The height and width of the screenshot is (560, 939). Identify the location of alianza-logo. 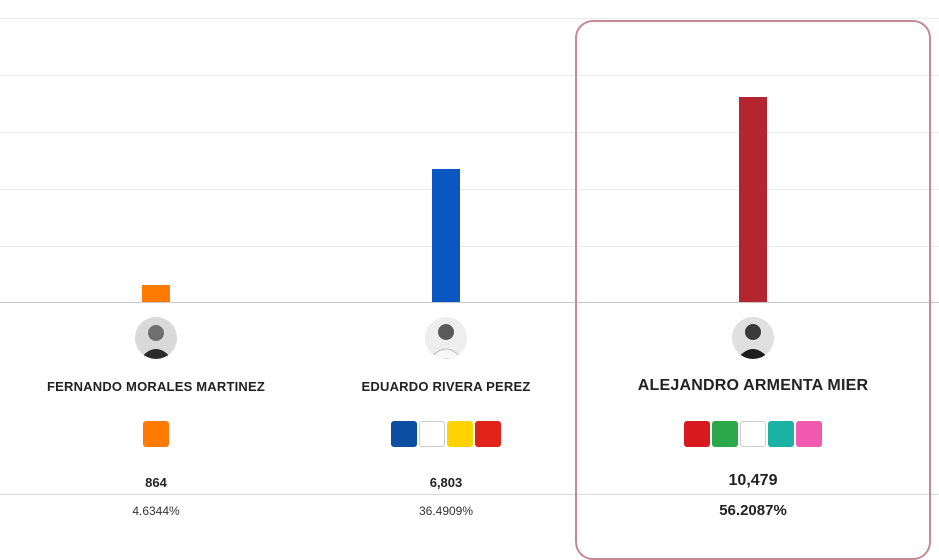
(781, 434).